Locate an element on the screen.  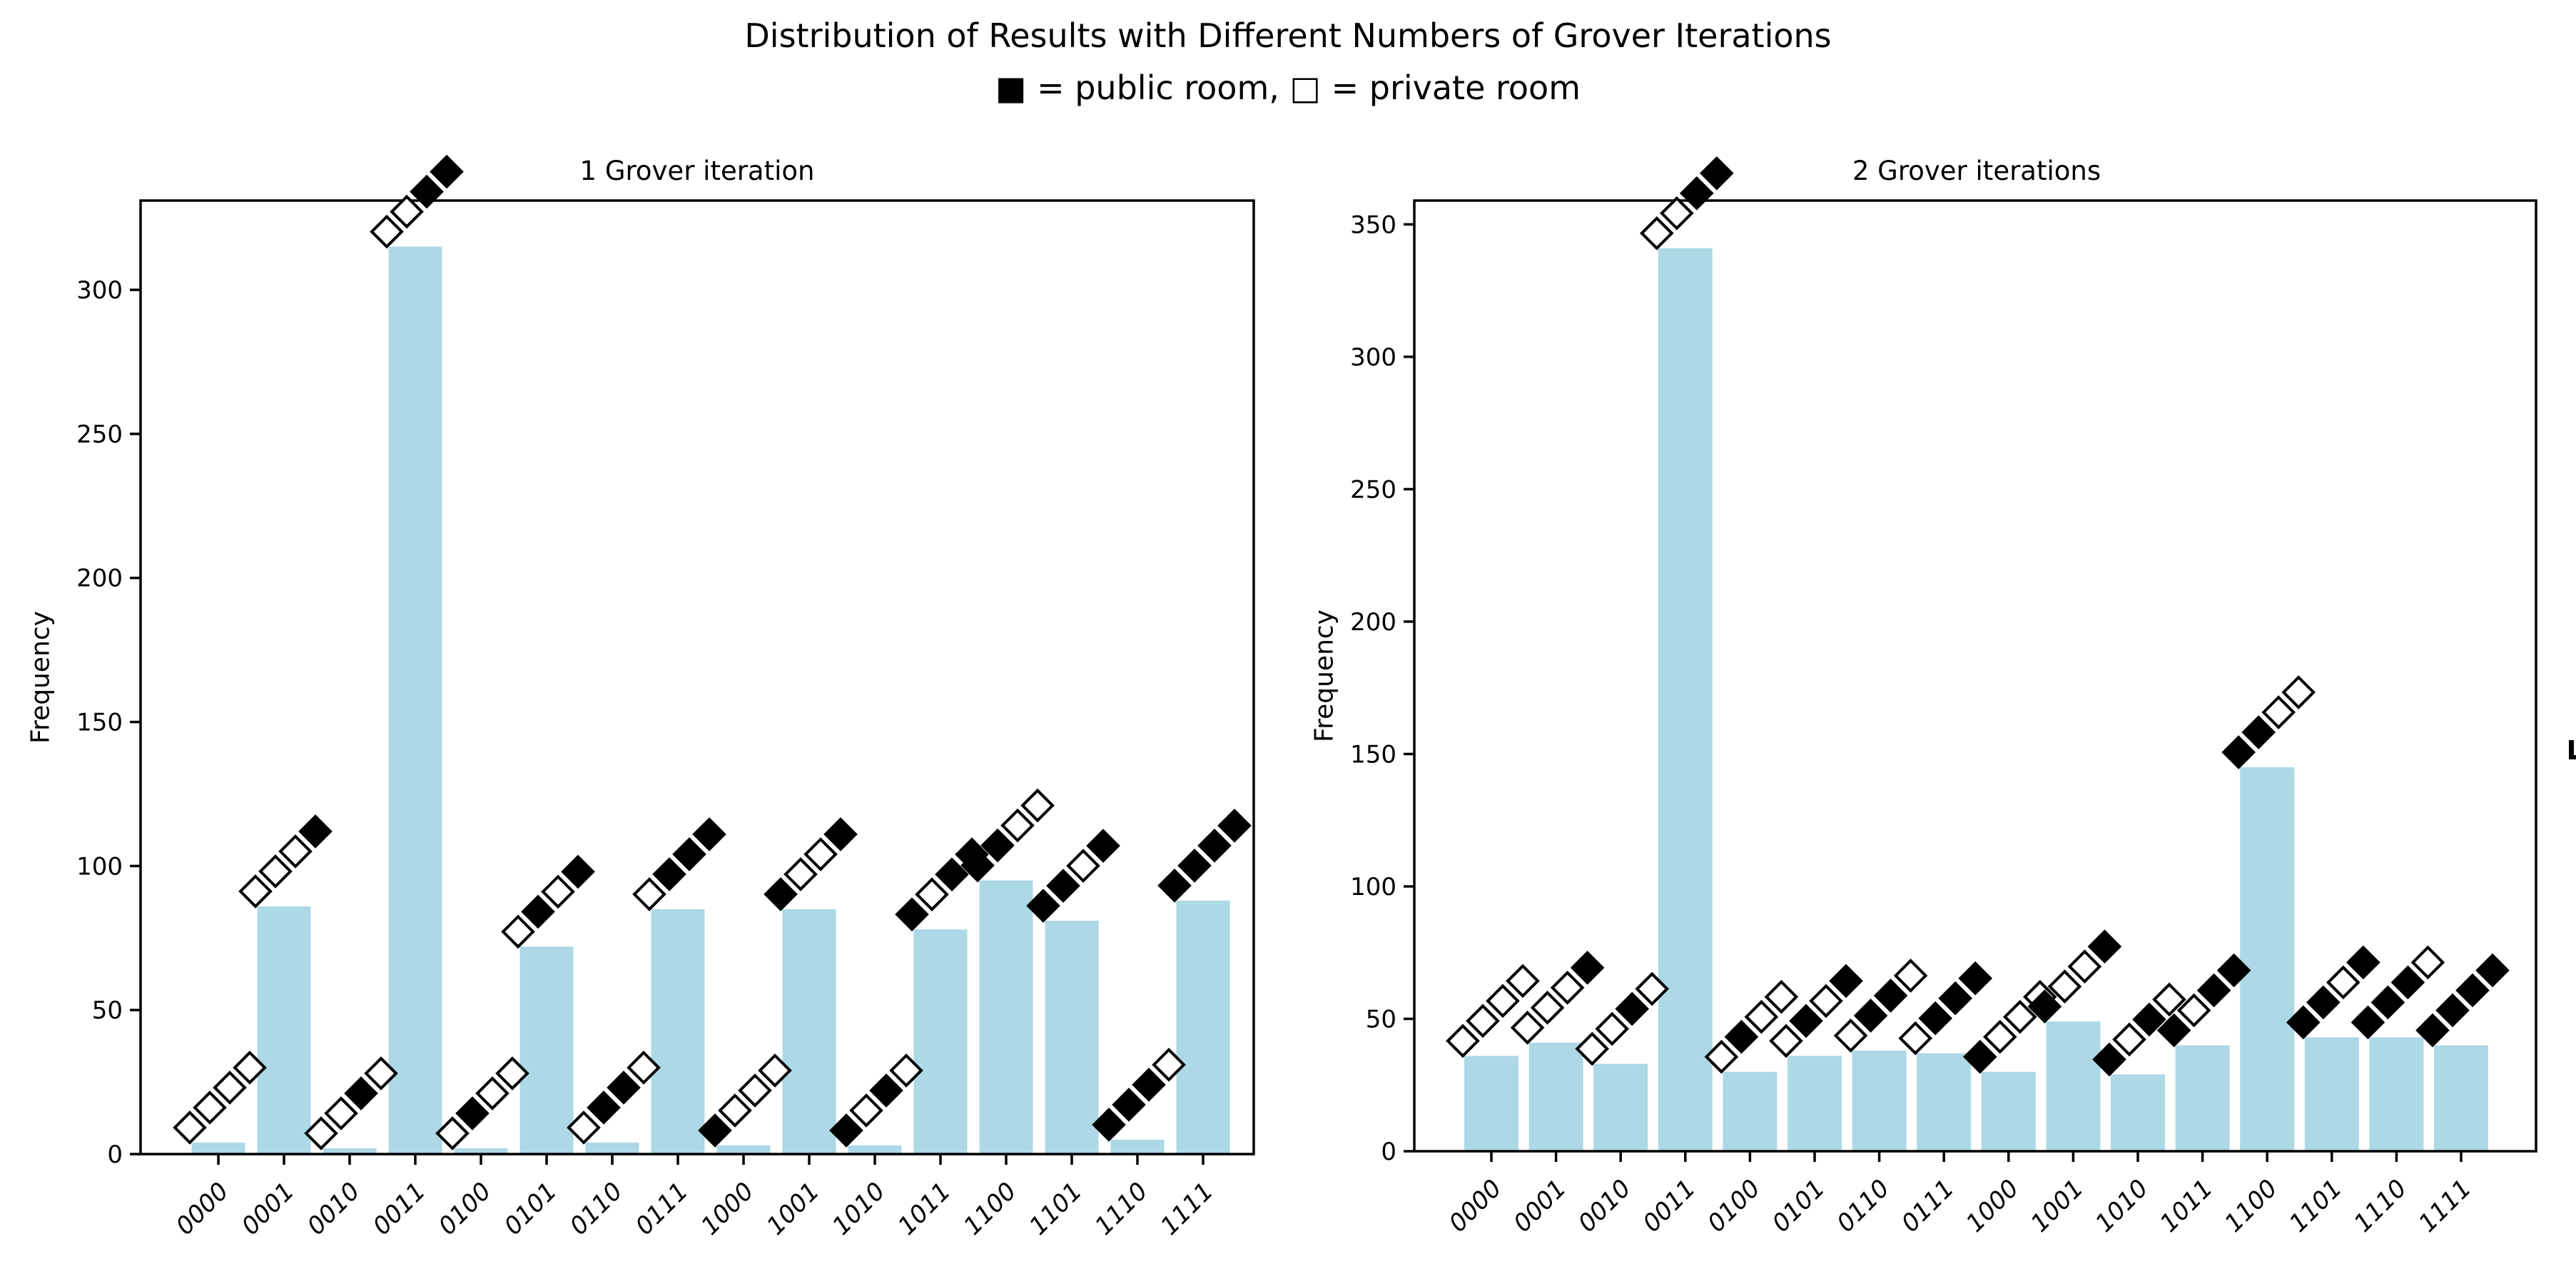
xtick-label-0001: 0001 is located at coordinates (1540, 1206).